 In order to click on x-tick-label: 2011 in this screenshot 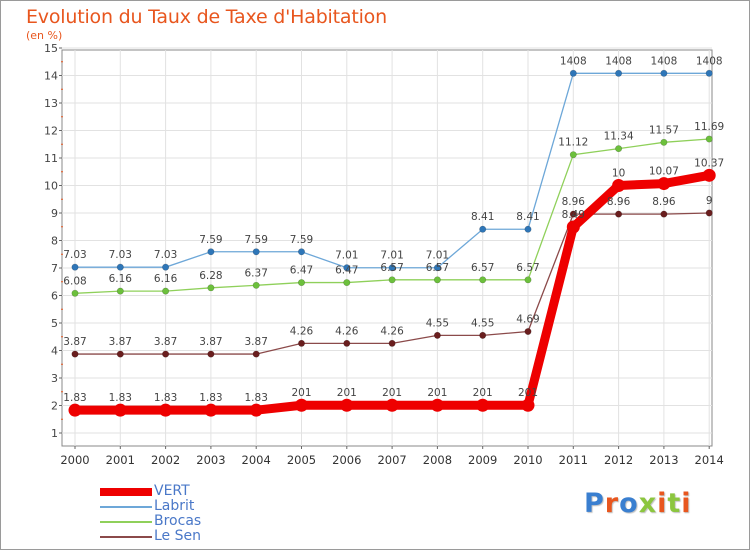, I will do `click(573, 460)`.